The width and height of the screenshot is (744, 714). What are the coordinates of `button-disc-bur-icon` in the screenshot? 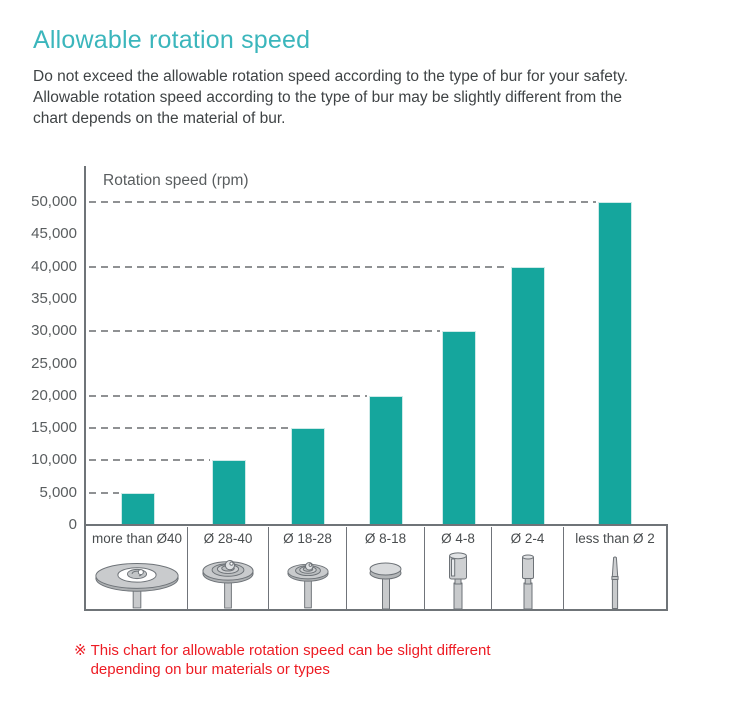 It's located at (385, 585).